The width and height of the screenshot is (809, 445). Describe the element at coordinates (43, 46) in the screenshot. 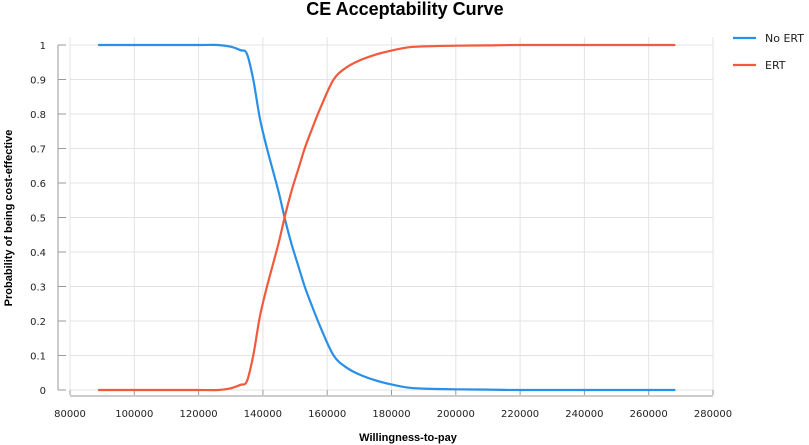

I see `y-tick-label: 1` at that location.